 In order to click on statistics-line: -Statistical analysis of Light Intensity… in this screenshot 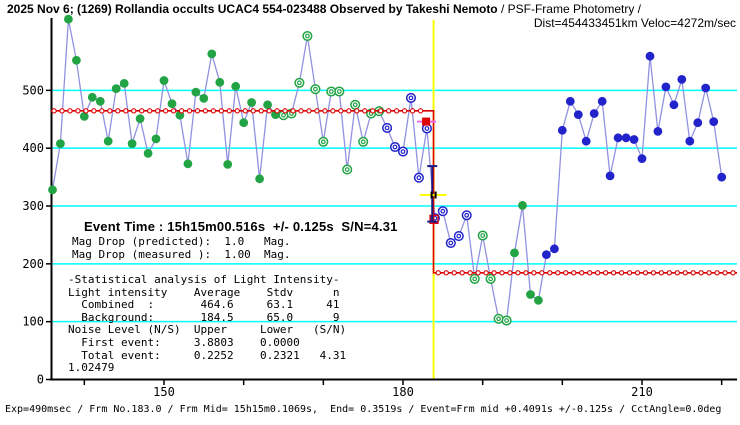, I will do `click(204, 279)`.